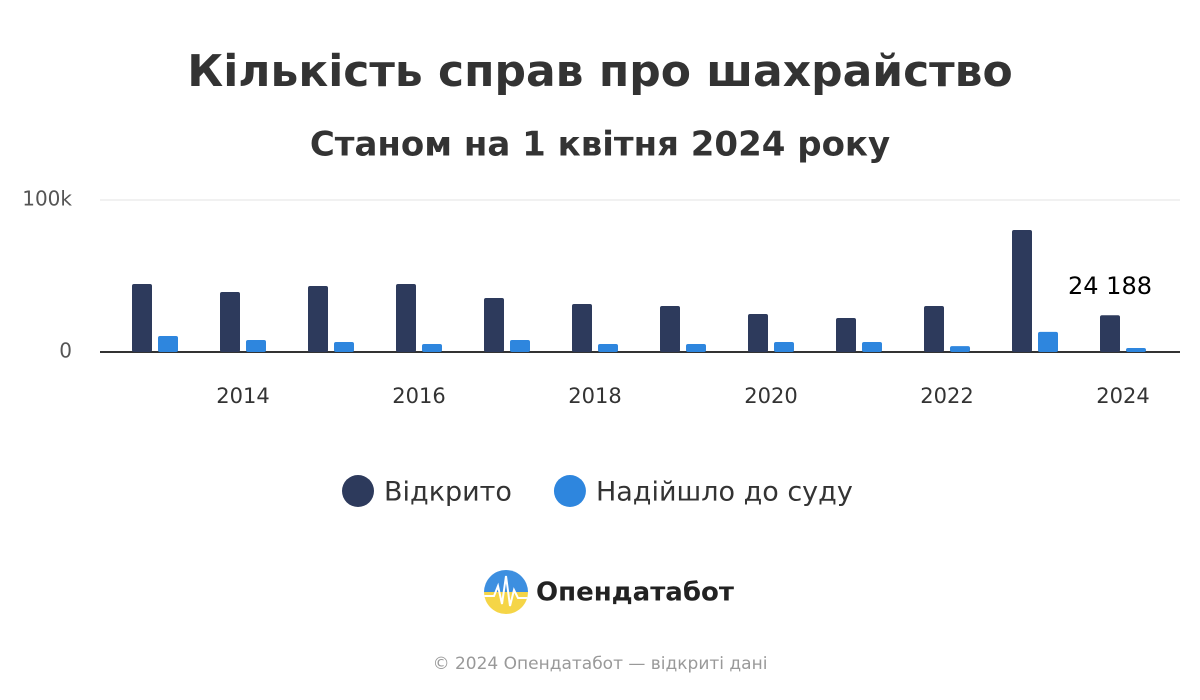  What do you see at coordinates (724, 492) in the screenshot?
I see `legend-label: Надійшло до суду` at bounding box center [724, 492].